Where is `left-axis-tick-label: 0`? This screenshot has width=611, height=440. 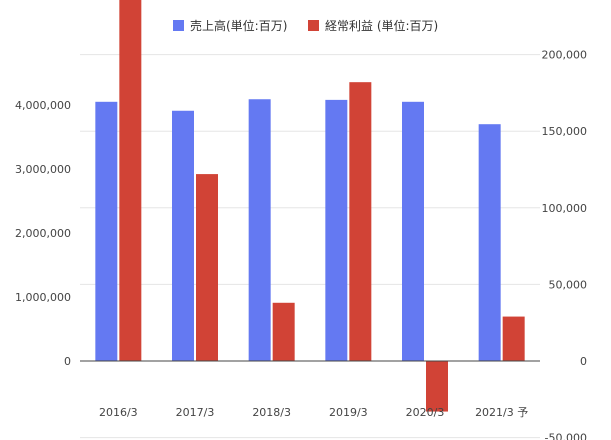 left-axis-tick-label: 0 is located at coordinates (67, 361).